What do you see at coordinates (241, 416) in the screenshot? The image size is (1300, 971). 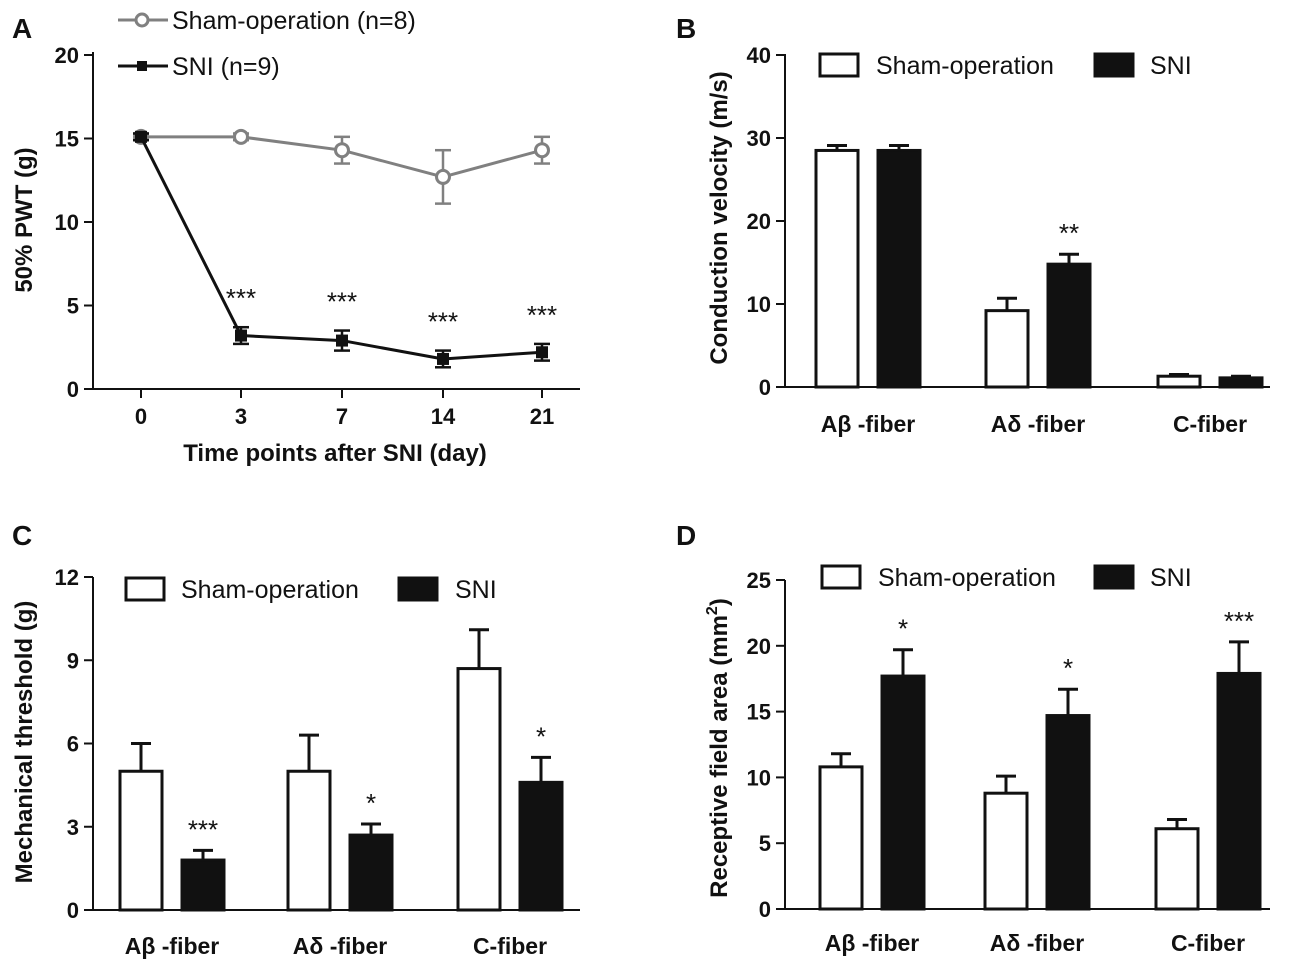 I see `panel-a-x-tick-label: 3` at bounding box center [241, 416].